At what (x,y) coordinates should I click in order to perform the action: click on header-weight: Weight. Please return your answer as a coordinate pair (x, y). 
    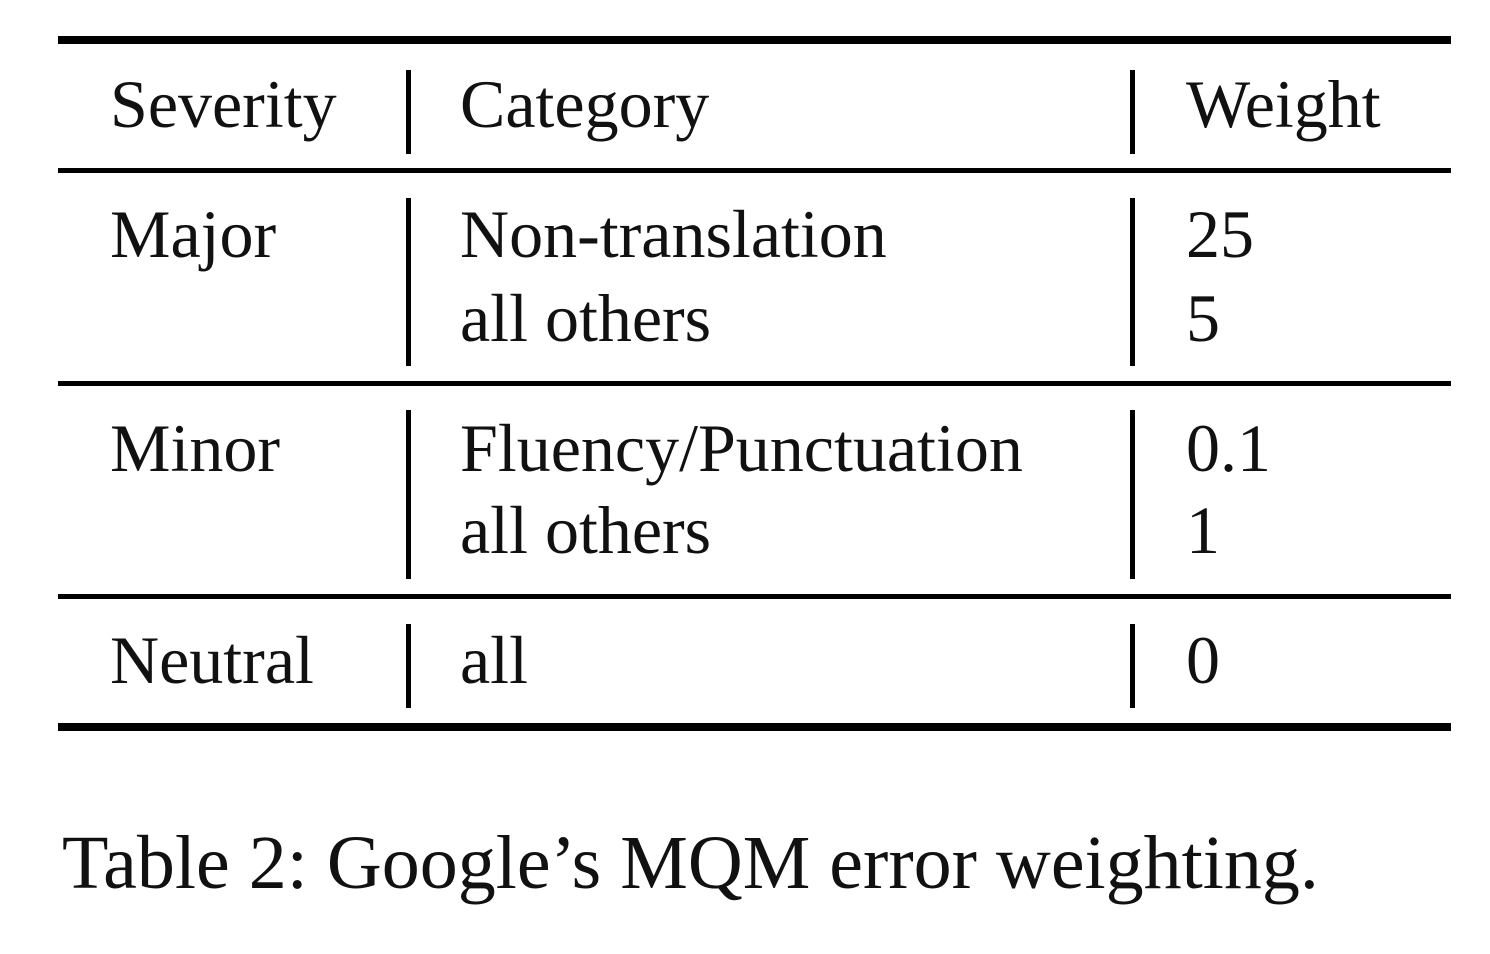
    Looking at the image, I should click on (1283, 104).